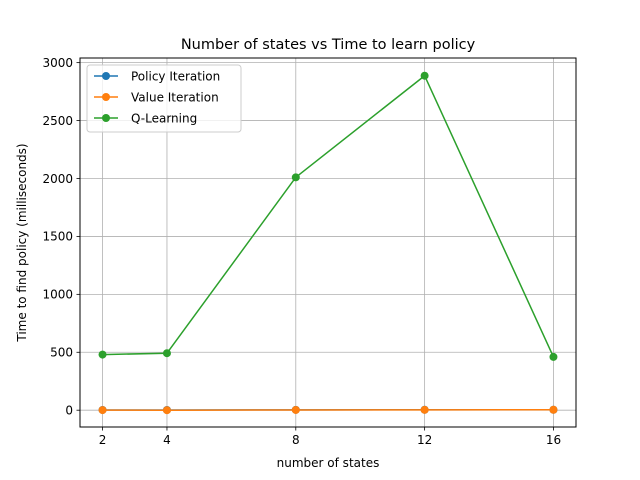 The height and width of the screenshot is (480, 640). I want to click on y-tick-label-3000: 3000, so click(57, 63).